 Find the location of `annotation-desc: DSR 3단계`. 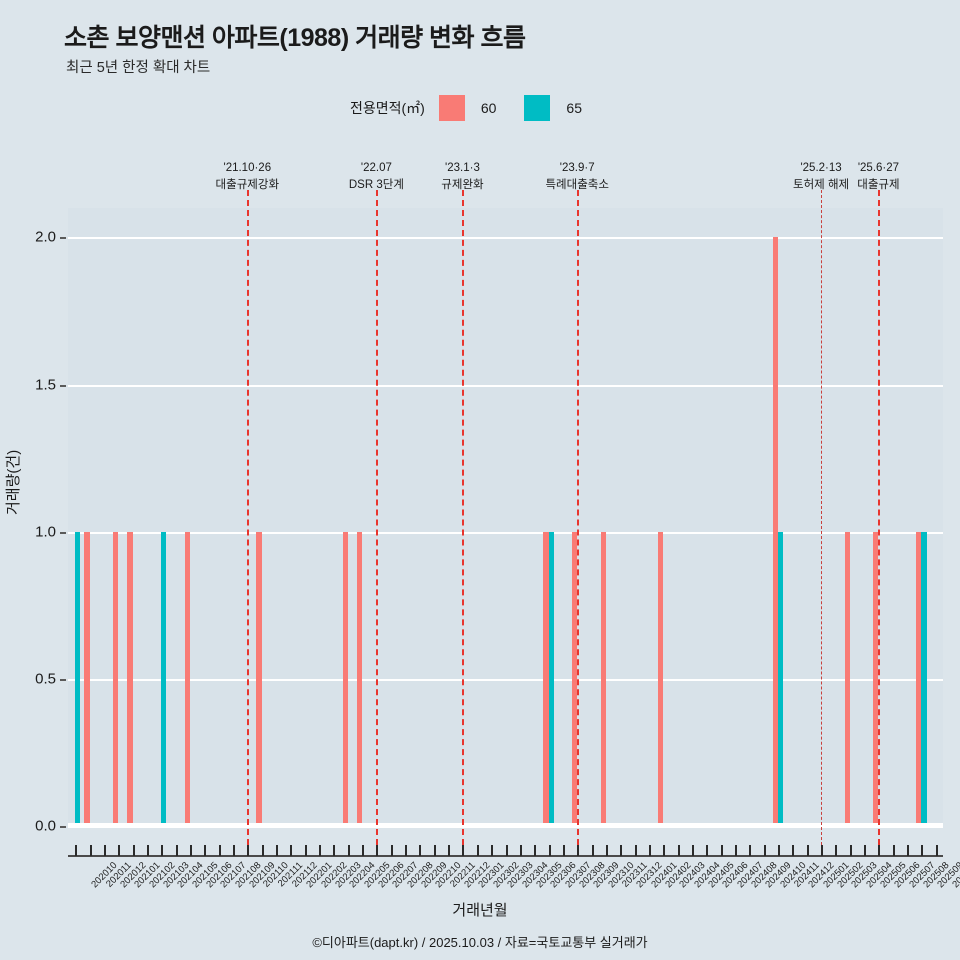

annotation-desc: DSR 3단계 is located at coordinates (376, 184).